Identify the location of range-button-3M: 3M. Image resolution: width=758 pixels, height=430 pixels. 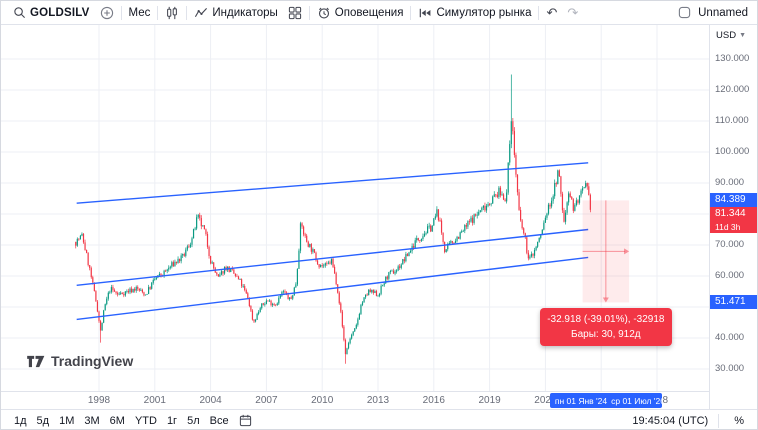
(92, 420).